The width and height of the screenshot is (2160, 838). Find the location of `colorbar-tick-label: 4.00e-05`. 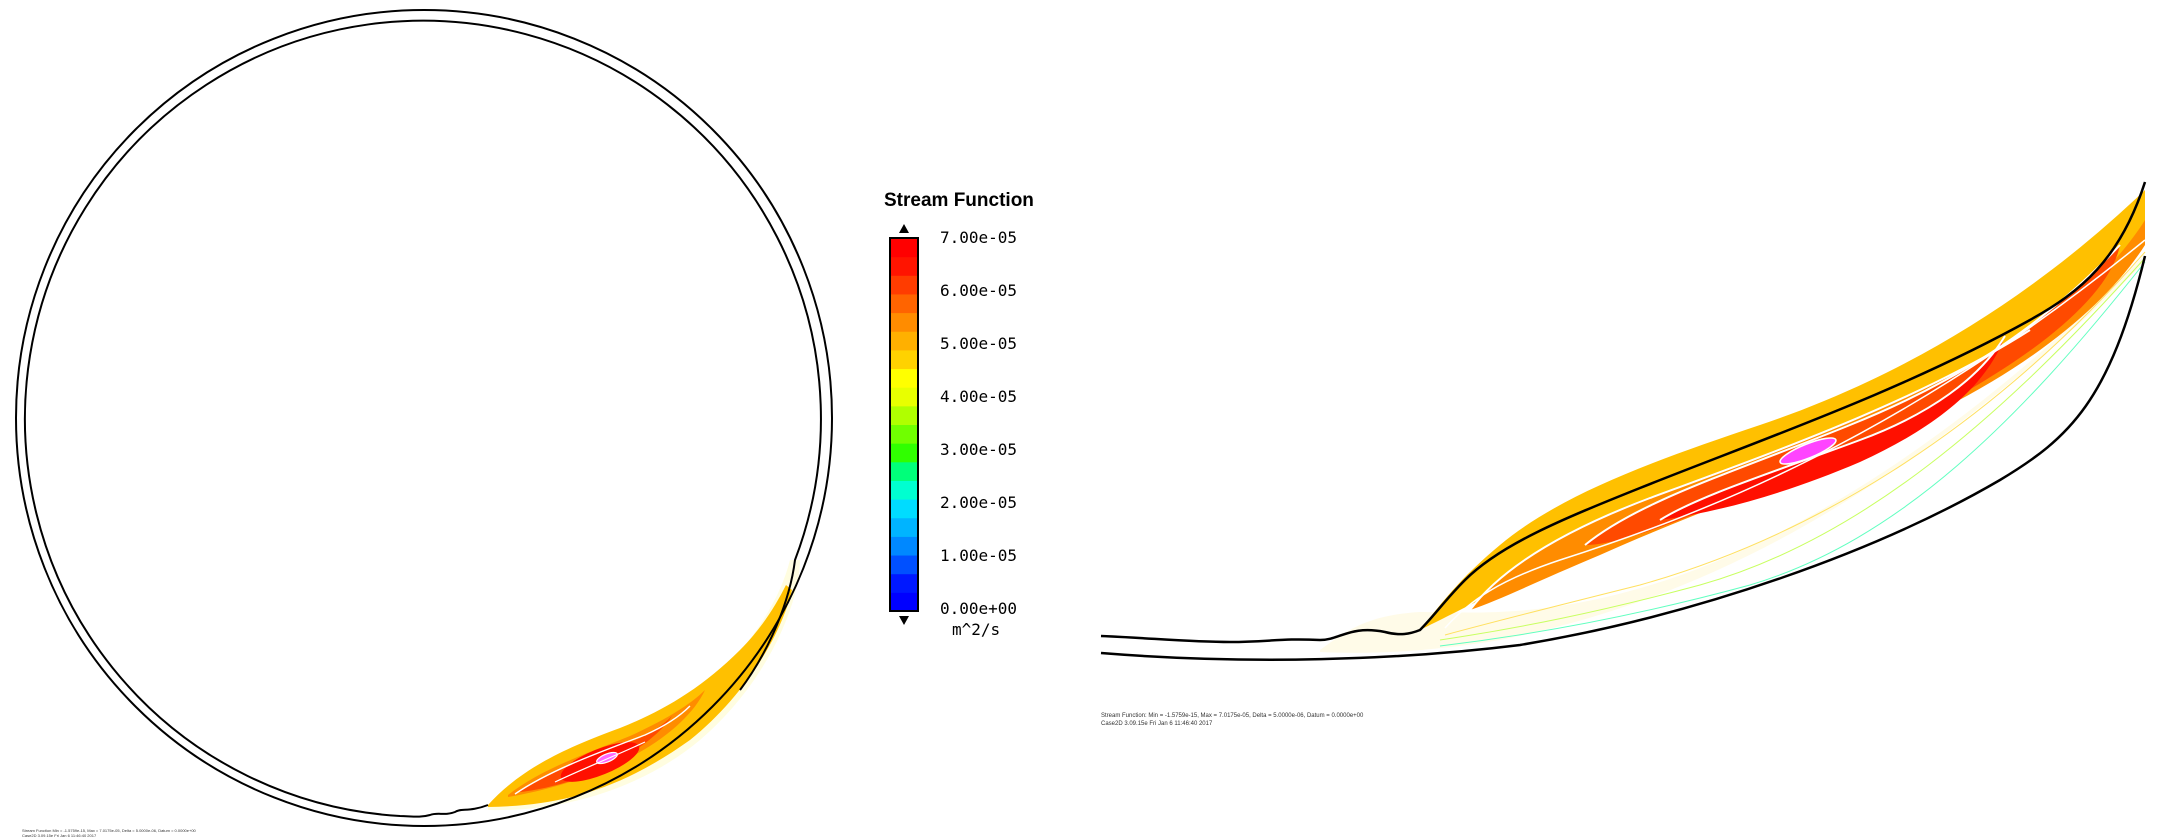

colorbar-tick-label: 4.00e-05 is located at coordinates (979, 396).